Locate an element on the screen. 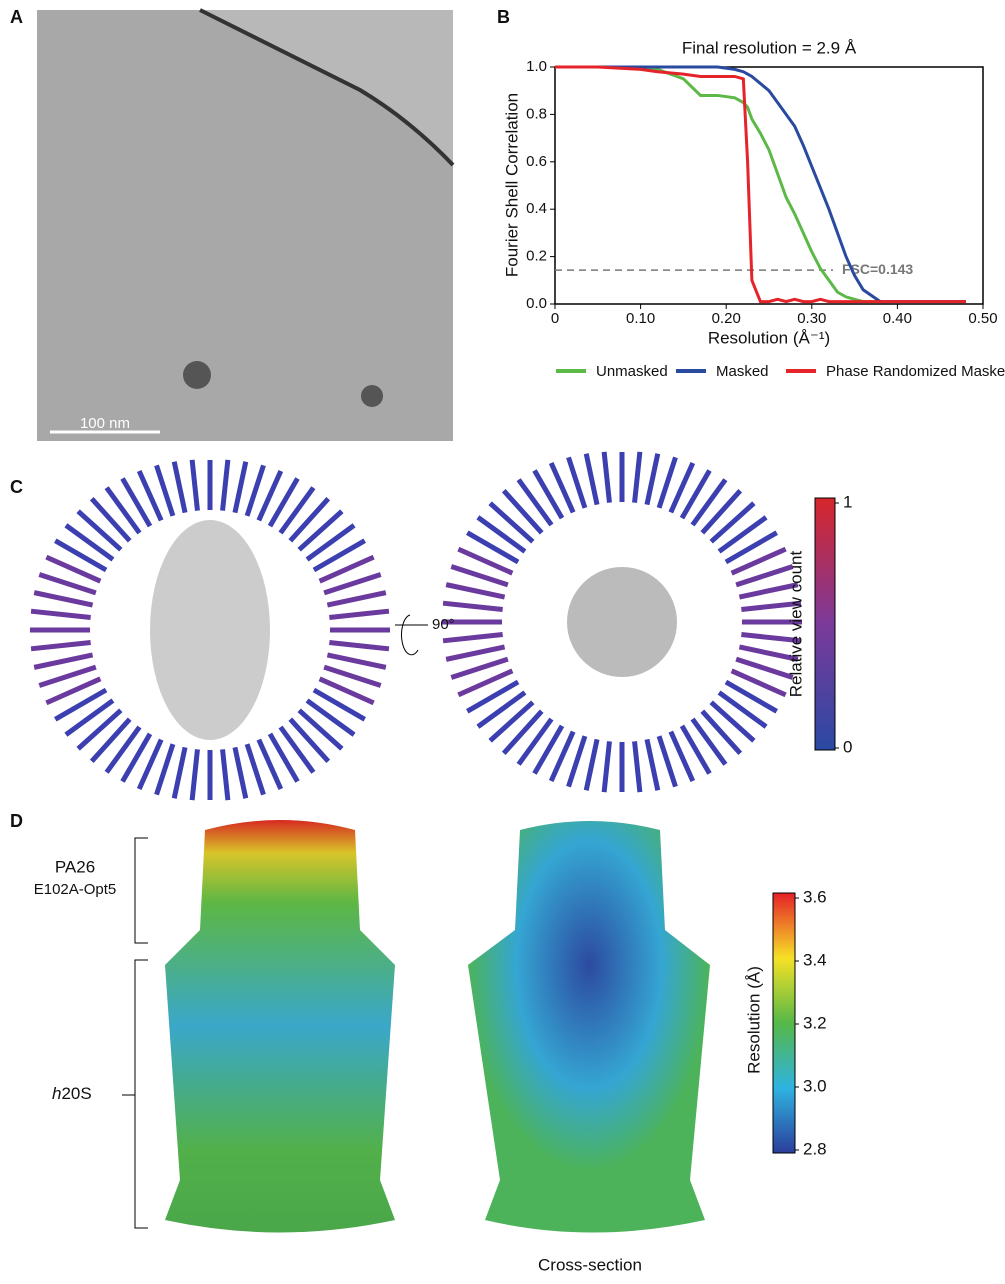 The height and width of the screenshot is (1284, 1005). colorbar-tick-label: 3.2 is located at coordinates (815, 1022).